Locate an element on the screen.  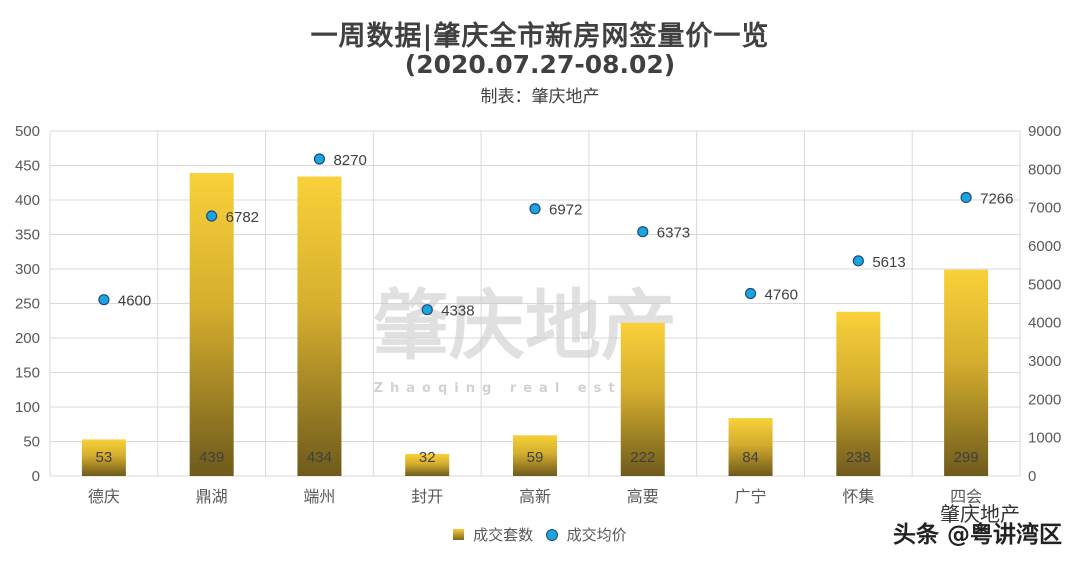
bar-四会 is located at coordinates (966, 372).